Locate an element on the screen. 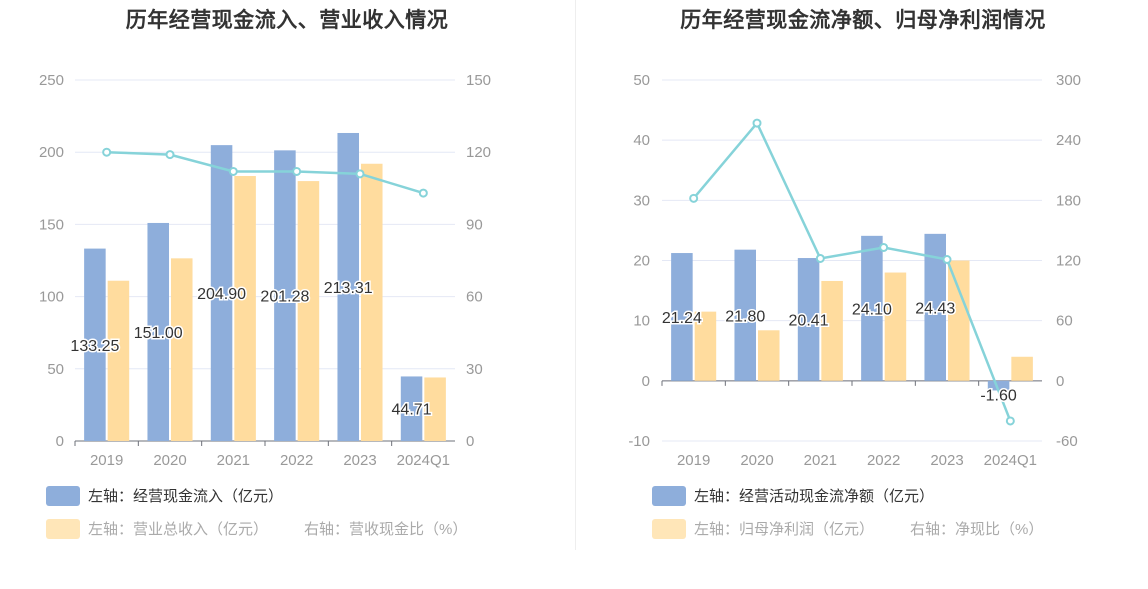 This screenshot has width=1148, height=589. bar-data-label: 24.10 is located at coordinates (872, 309).